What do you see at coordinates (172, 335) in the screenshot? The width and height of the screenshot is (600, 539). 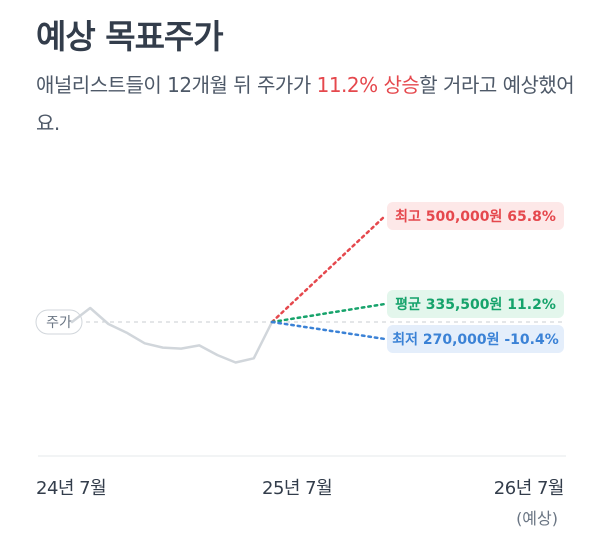 I see `price-history-line` at bounding box center [172, 335].